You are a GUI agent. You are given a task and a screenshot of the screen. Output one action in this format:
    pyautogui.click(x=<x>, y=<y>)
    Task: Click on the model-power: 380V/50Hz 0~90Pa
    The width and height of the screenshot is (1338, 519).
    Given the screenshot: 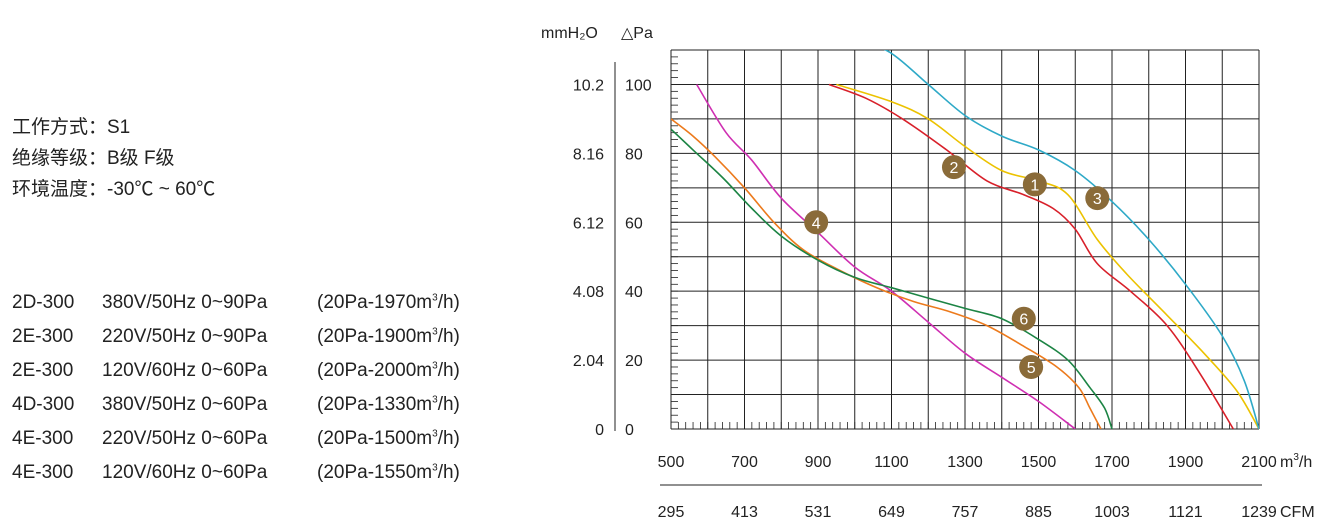 What is the action you would take?
    pyautogui.click(x=185, y=302)
    